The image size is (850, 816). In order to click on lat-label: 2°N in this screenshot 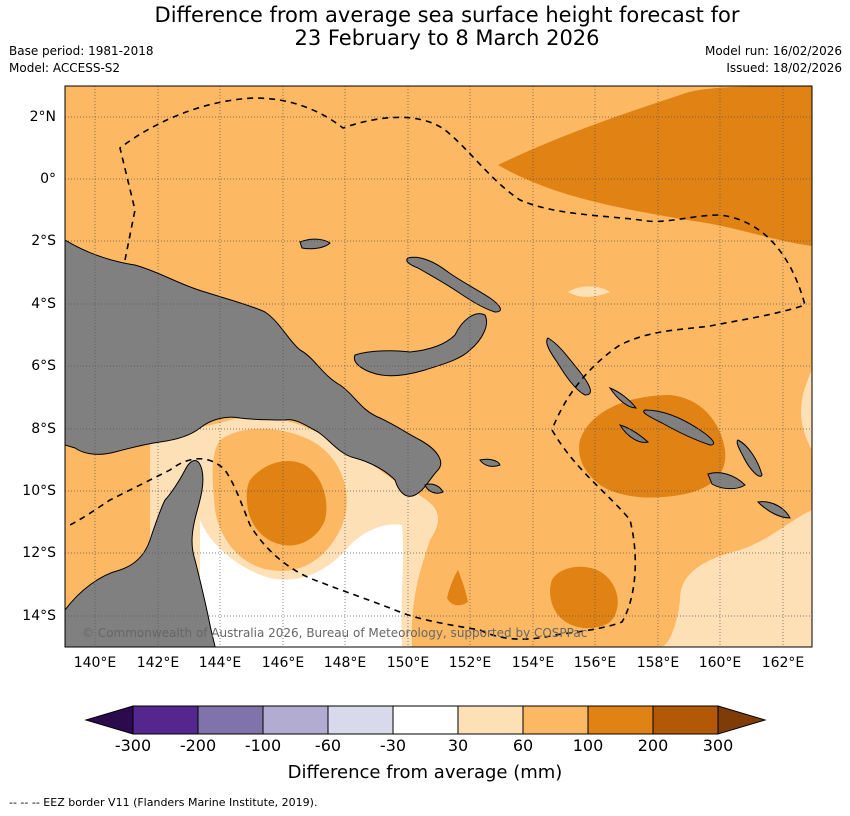, I will do `click(43, 117)`.